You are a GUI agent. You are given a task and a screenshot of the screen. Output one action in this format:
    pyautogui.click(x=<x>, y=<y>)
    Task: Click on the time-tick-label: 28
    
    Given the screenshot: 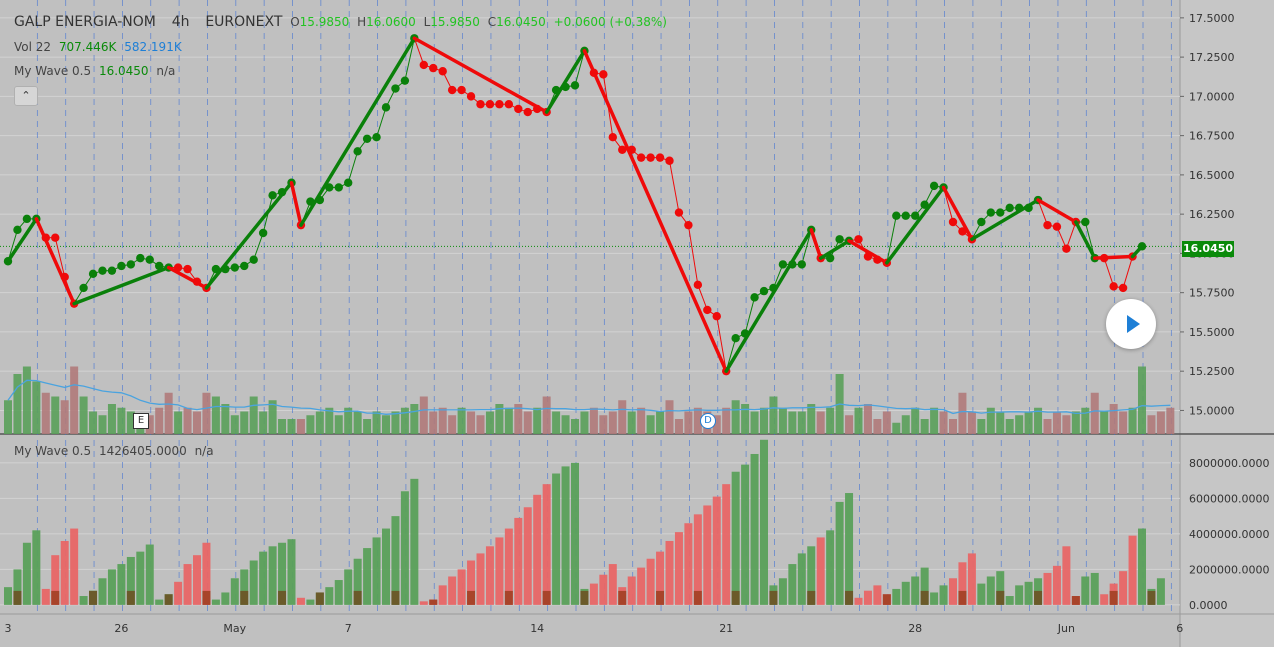 What is the action you would take?
    pyautogui.click(x=915, y=628)
    